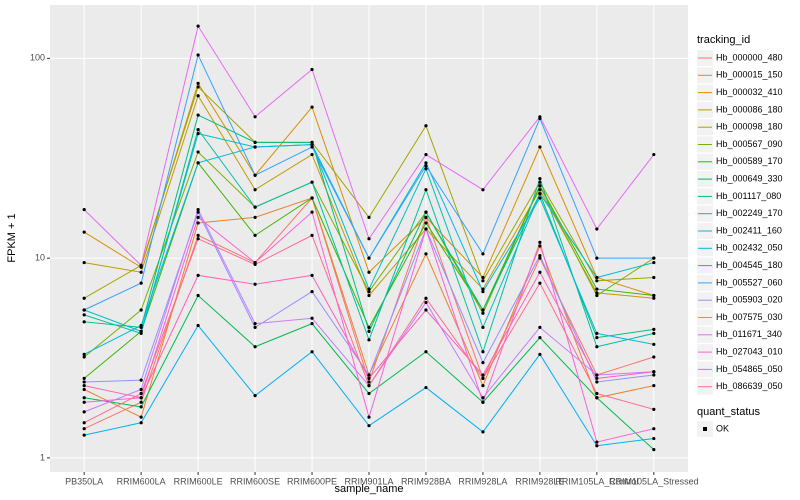  What do you see at coordinates (748, 196) in the screenshot?
I see `legend-label: Hb_001117_080` at bounding box center [748, 196].